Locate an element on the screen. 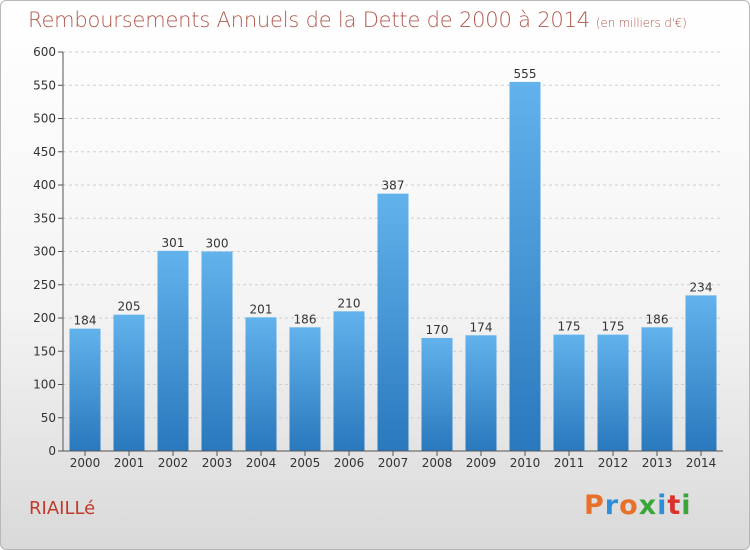 This screenshot has width=750, height=550. y-tick-label: 450 is located at coordinates (44, 152).